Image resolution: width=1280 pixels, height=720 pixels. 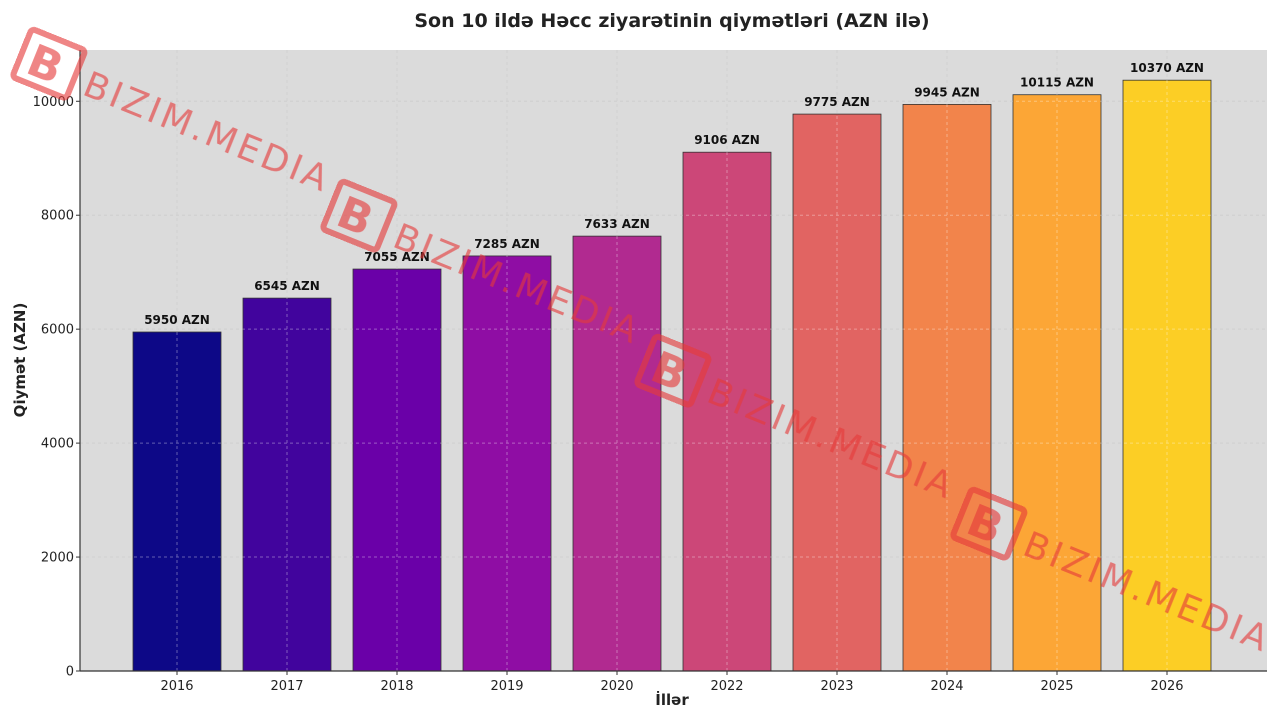 I want to click on x-axis-label: İllər, so click(x=672, y=699).